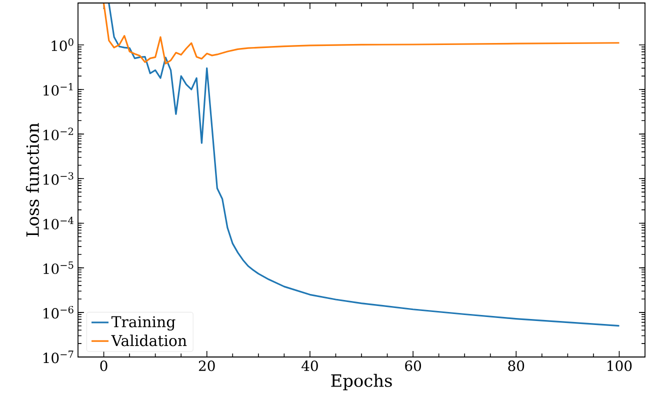  What do you see at coordinates (63, 45) in the screenshot?
I see `y-tick-label: 10$^{0}$` at bounding box center [63, 45].